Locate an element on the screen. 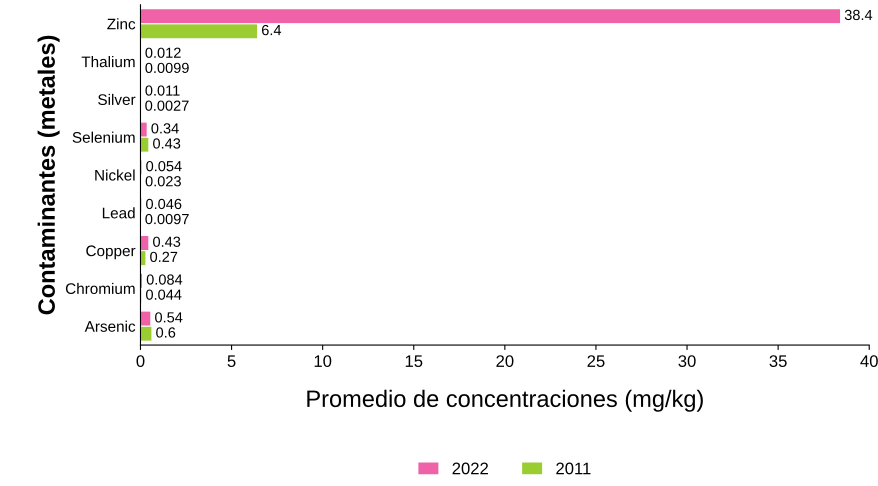 This screenshot has width=878, height=486. y-axis-title: Contaminantes (metales) is located at coordinates (49, 175).